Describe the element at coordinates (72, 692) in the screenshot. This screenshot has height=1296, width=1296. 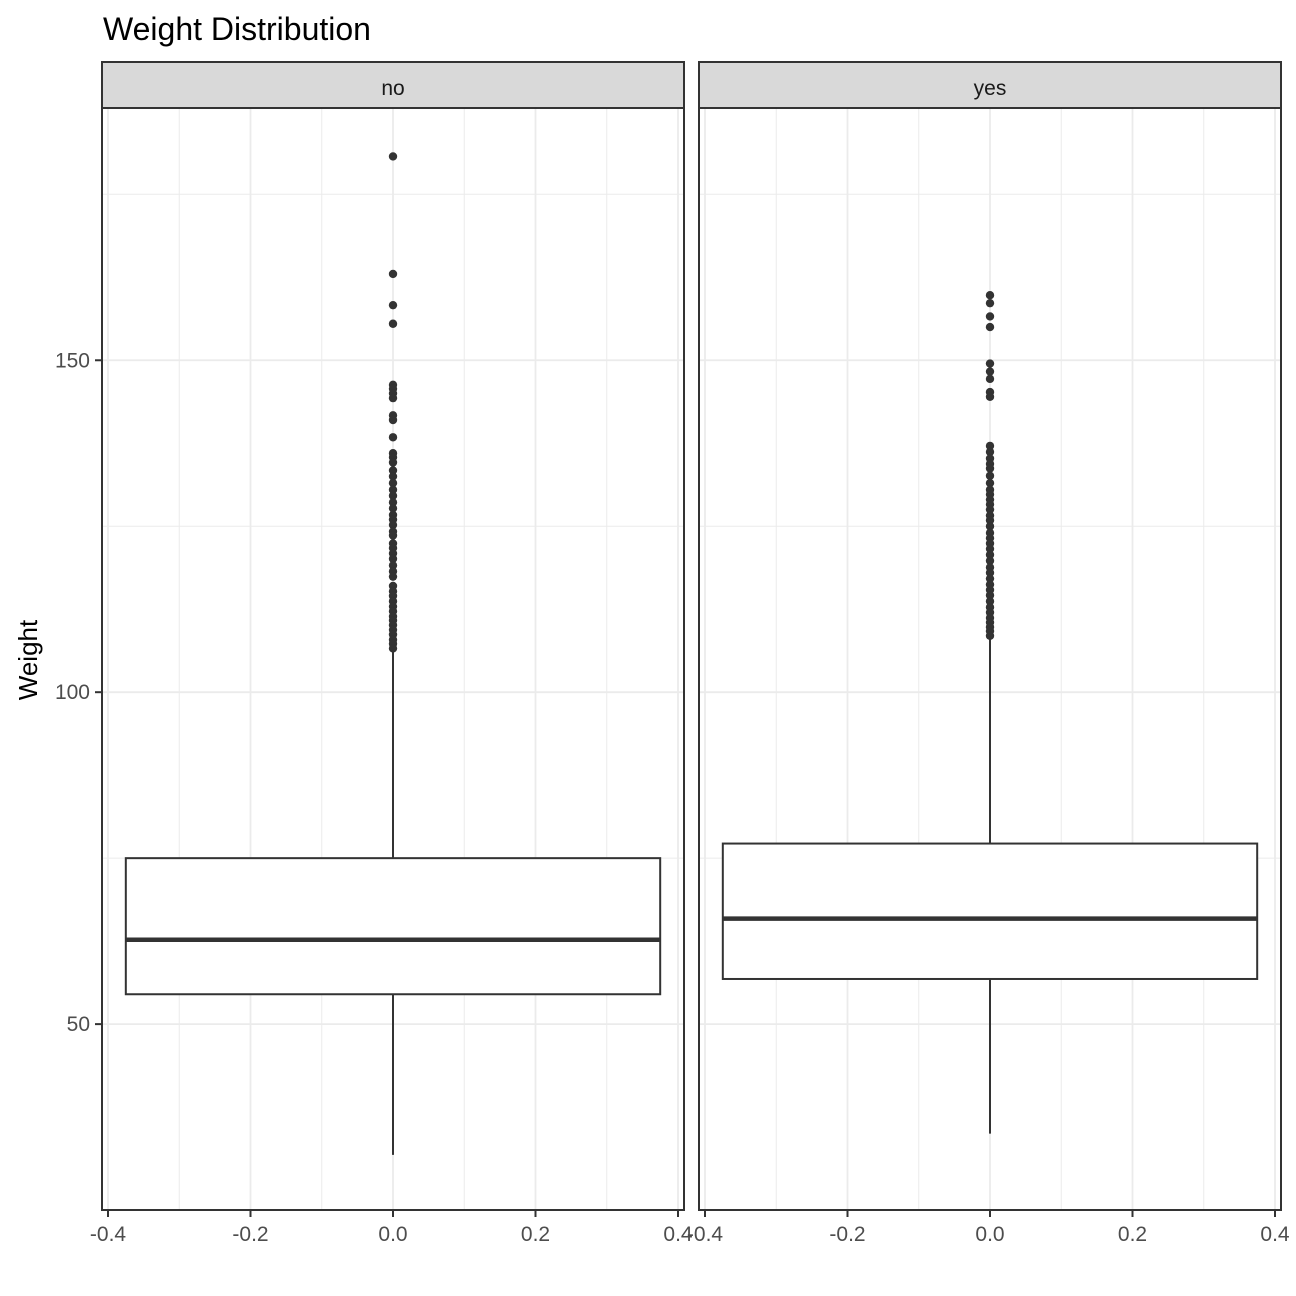
I see `y-tick-label: 100` at that location.